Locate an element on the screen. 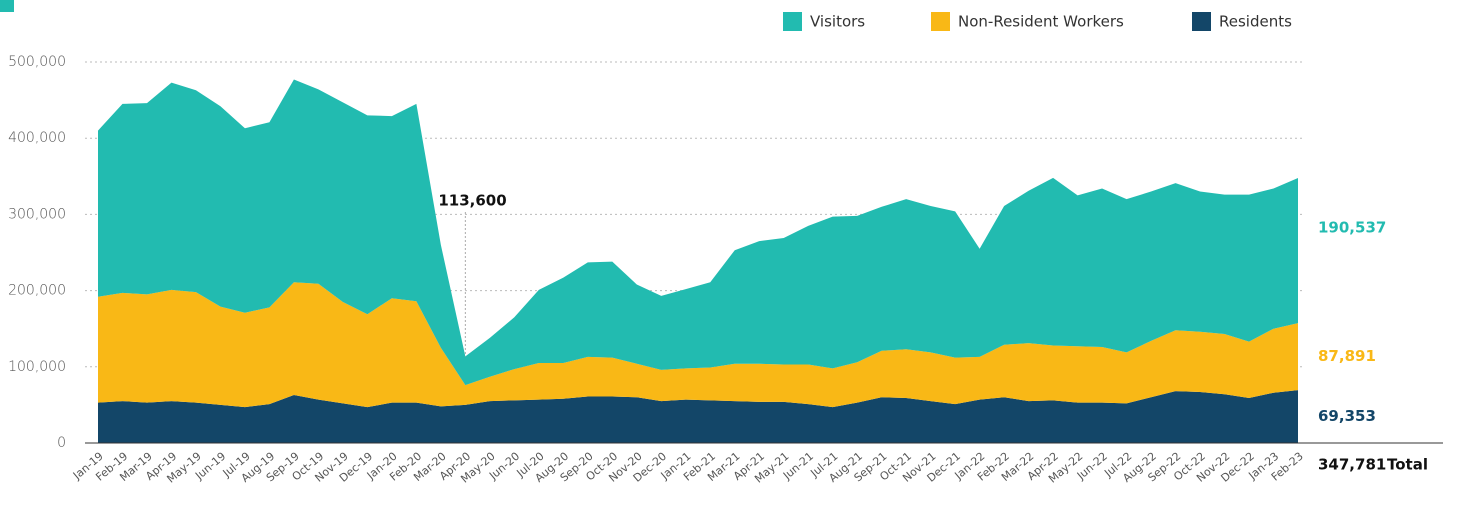 Image resolution: width=1465 pixels, height=519 pixels. legend-label: Non-Resident Workers is located at coordinates (1041, 22).